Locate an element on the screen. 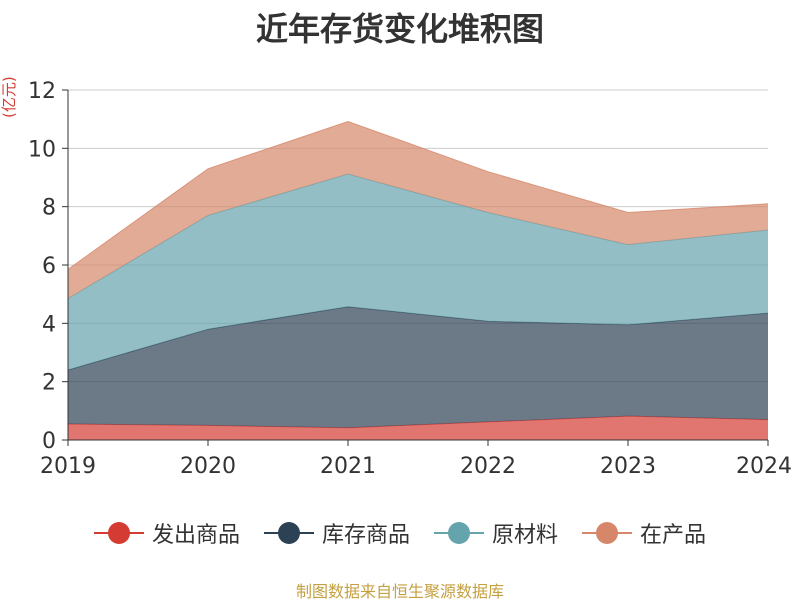 The image size is (800, 602). y-tick-label: 8 is located at coordinates (49, 208).